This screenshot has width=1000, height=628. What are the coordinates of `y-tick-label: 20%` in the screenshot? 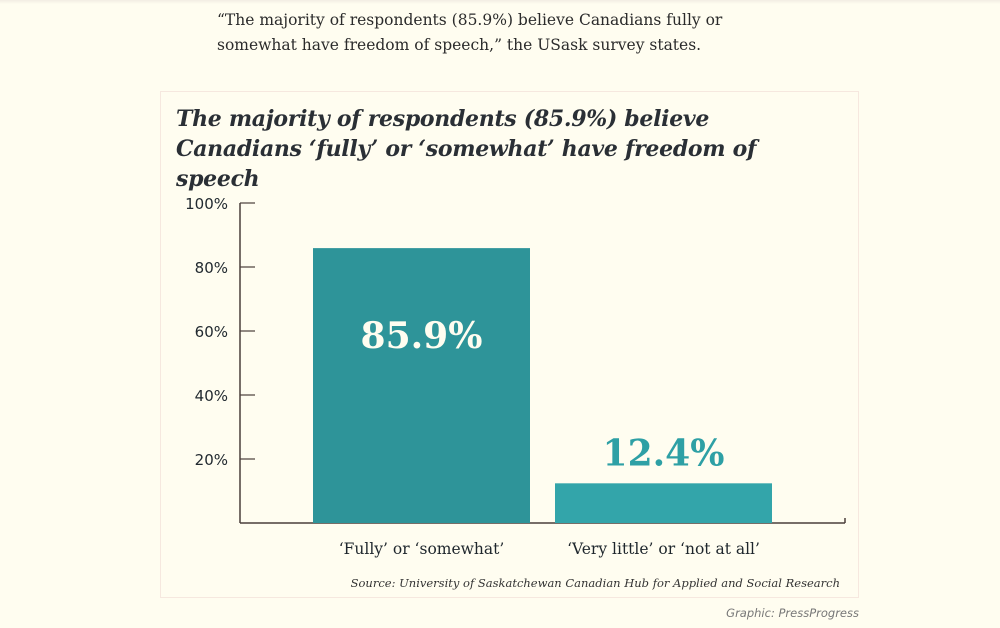 It's located at (211, 460).